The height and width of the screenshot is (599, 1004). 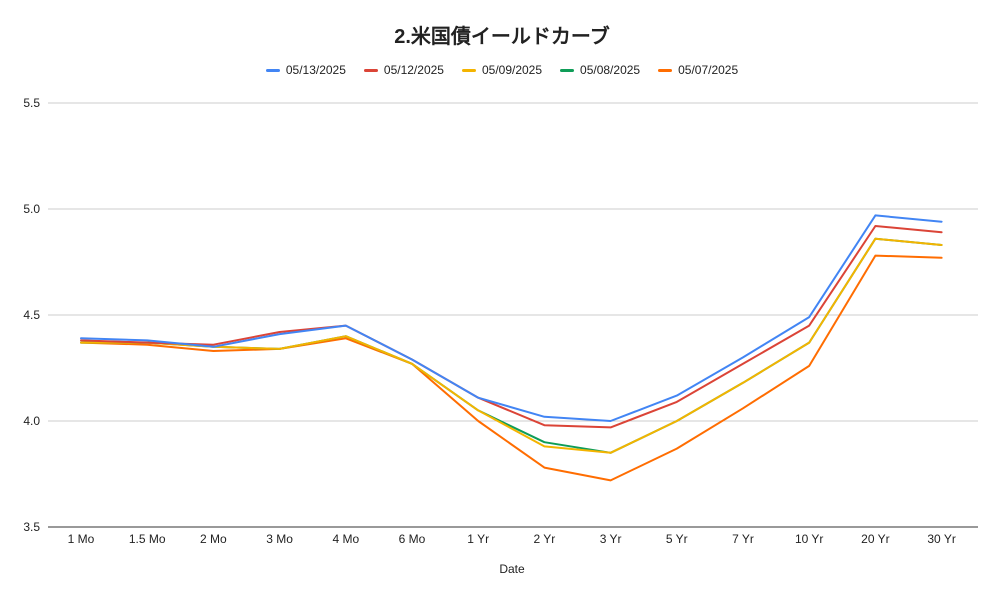 I want to click on x-tick-label: 20 Yr, so click(x=875, y=539).